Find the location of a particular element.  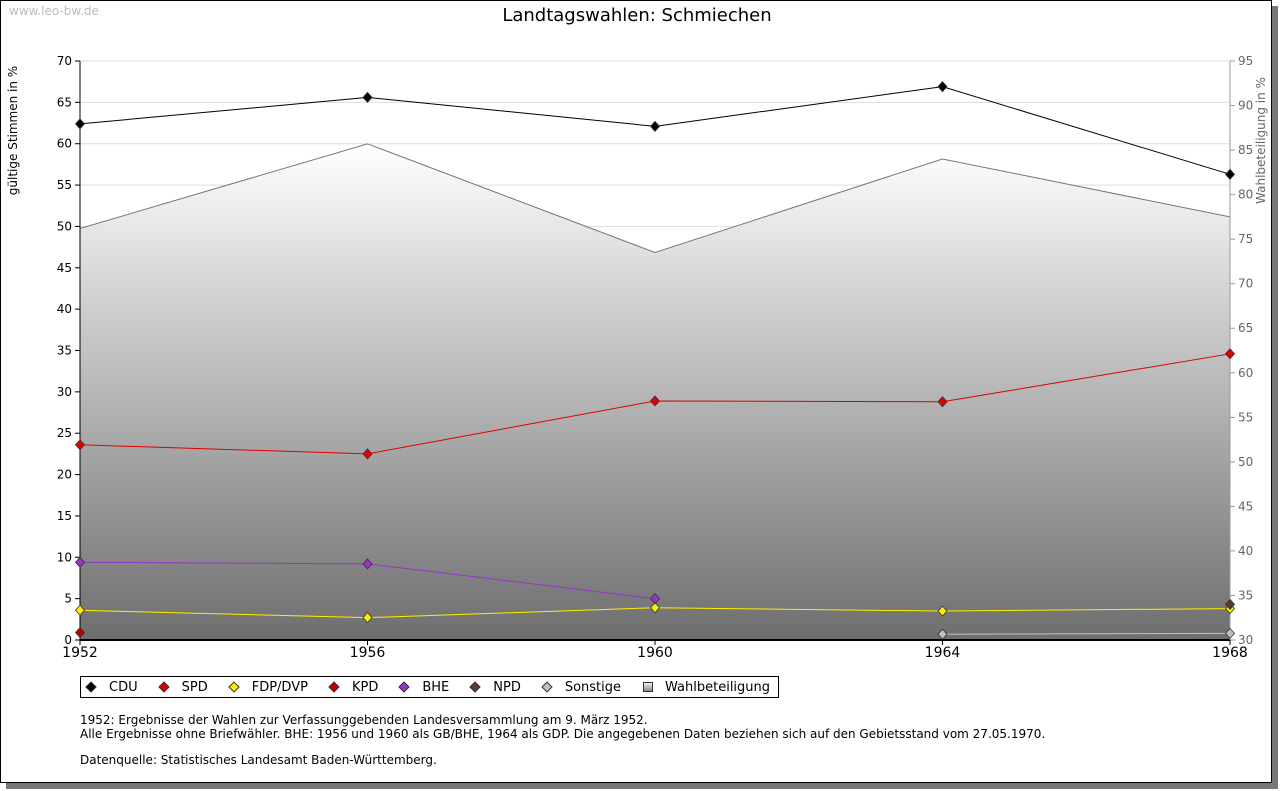

legend-label: NPD is located at coordinates (507, 687).